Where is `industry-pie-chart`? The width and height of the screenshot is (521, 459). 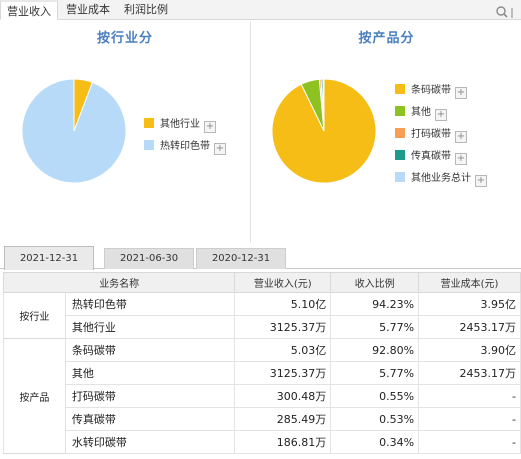
industry-pie-chart is located at coordinates (74, 131).